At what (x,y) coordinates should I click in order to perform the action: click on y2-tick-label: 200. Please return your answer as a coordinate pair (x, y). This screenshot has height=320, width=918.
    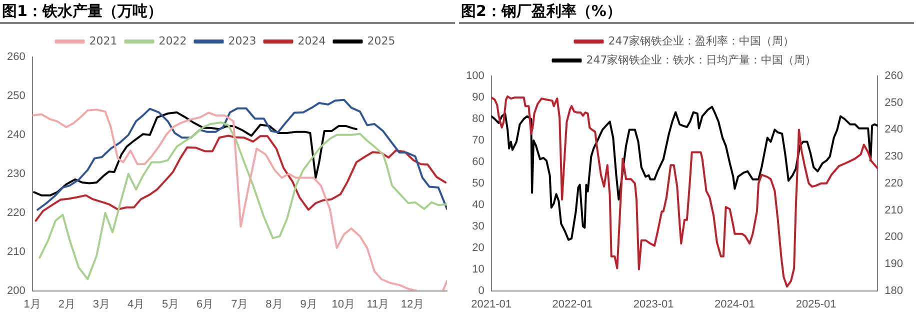
    Looking at the image, I should click on (894, 237).